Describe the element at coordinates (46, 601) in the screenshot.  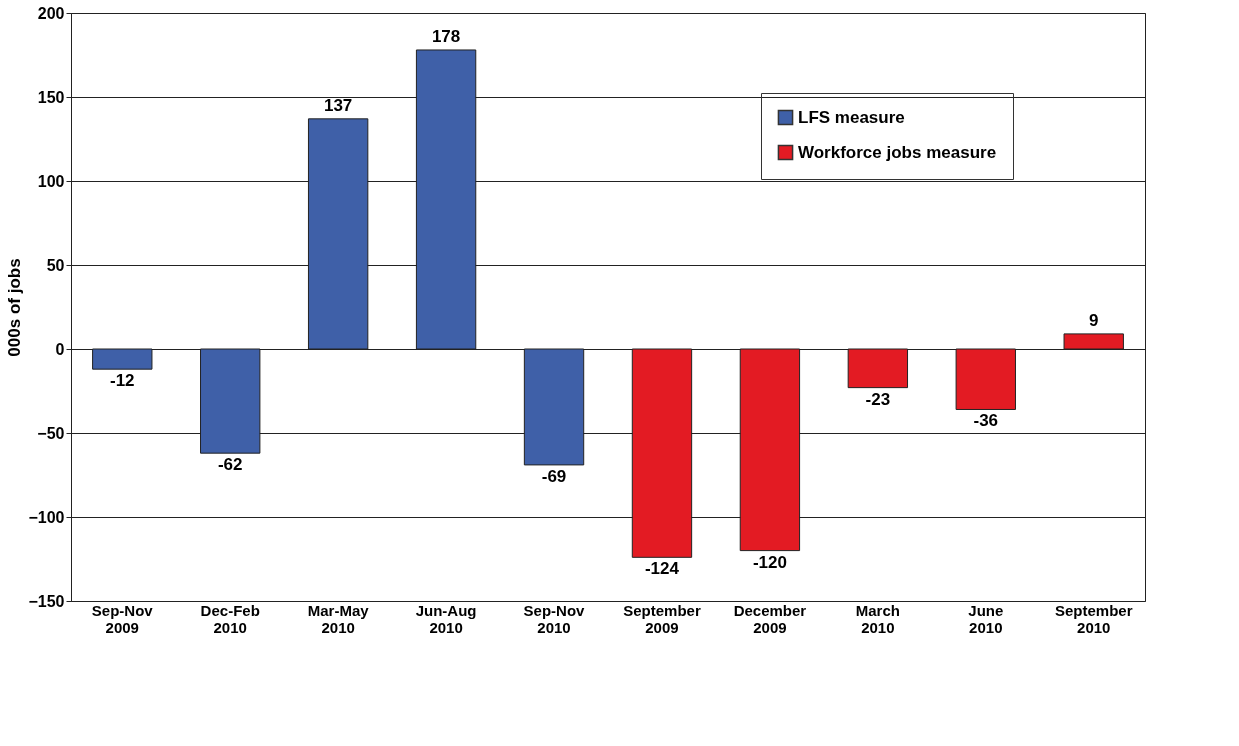
I see `y-tick-label: −150` at that location.